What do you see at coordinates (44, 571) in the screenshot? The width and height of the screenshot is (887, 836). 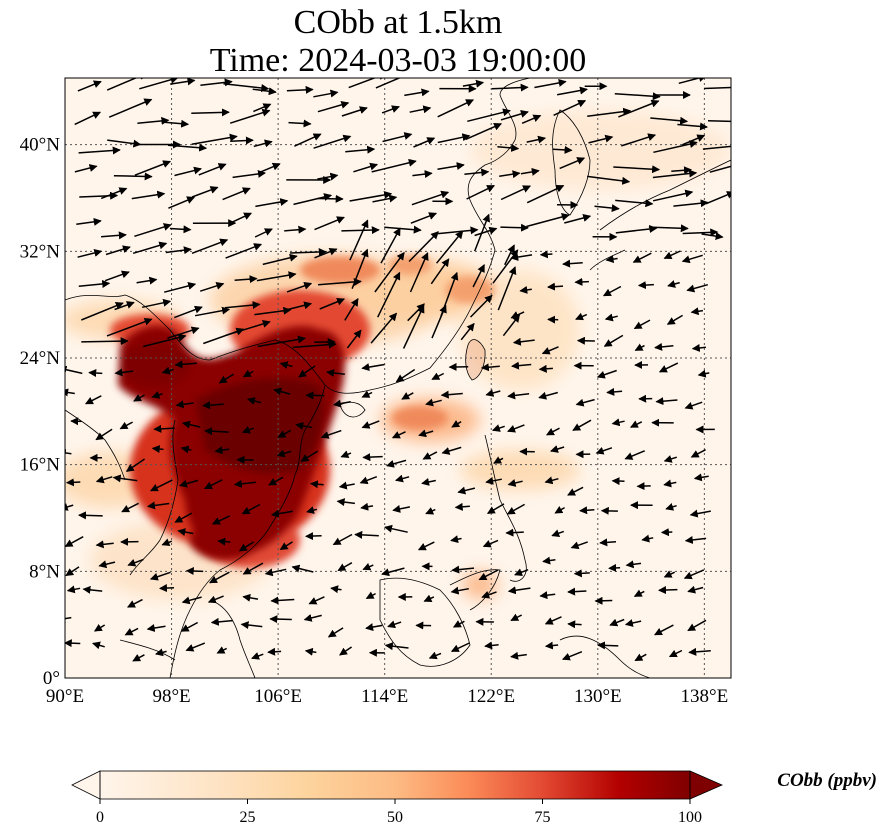 I see `lat-tick-label: 8°N` at bounding box center [44, 571].